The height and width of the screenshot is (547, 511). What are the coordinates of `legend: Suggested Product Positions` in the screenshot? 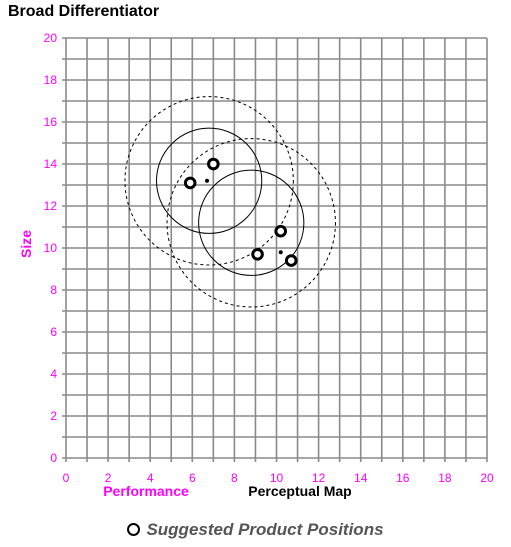 It's located at (255, 530).